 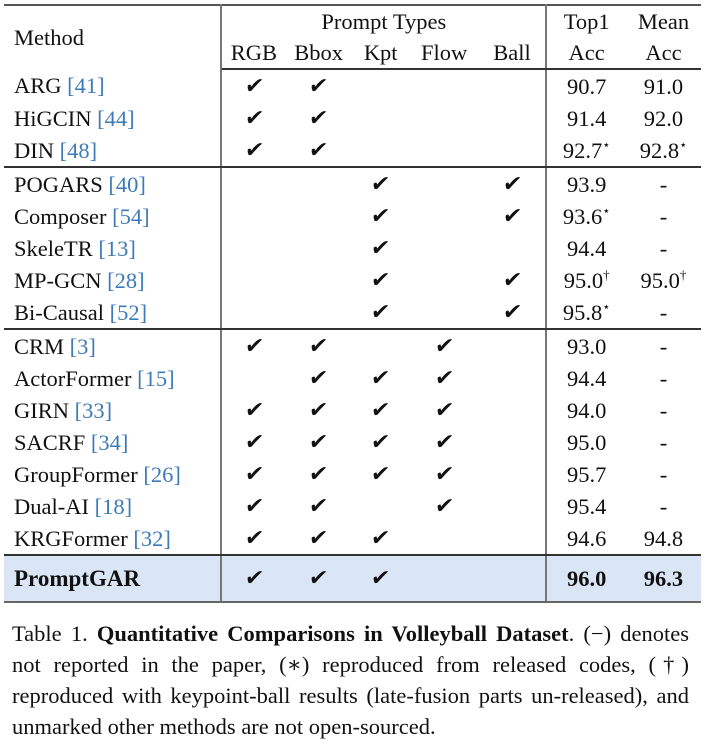 I want to click on top1-acc-cell: 95.0, so click(x=586, y=442).